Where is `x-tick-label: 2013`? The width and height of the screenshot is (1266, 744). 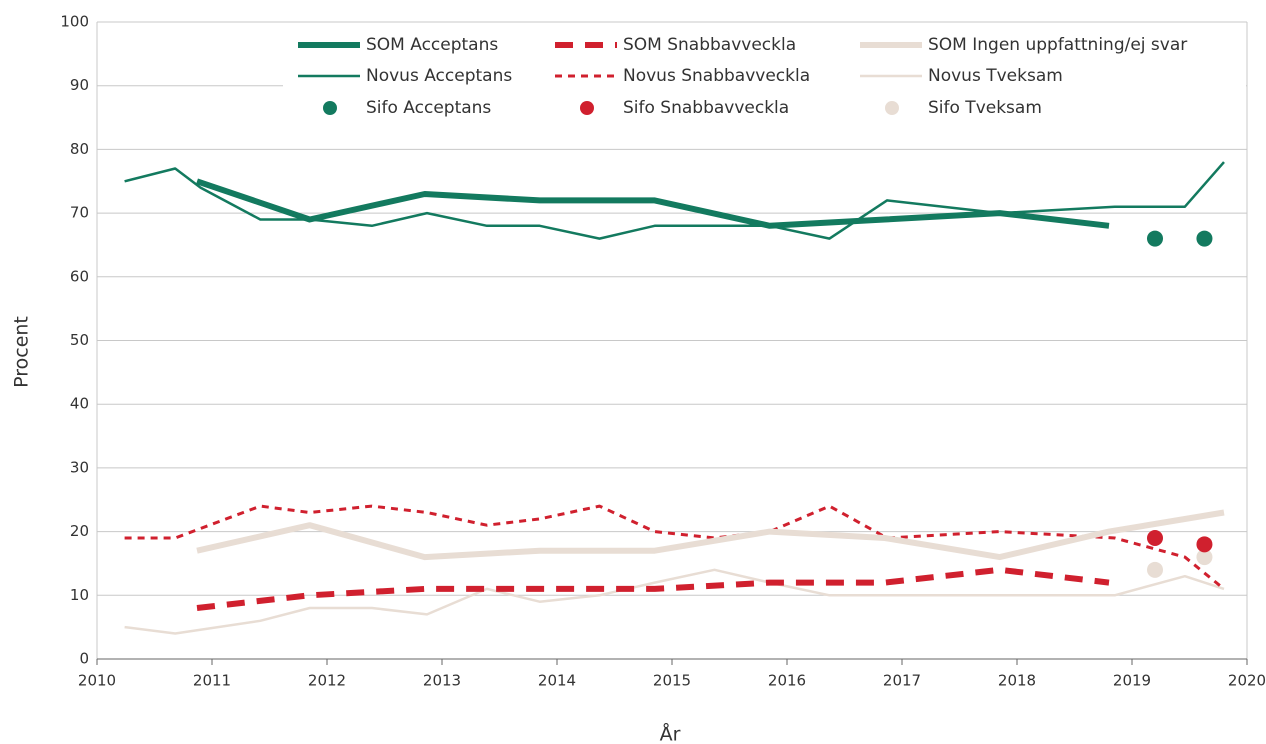 x-tick-label: 2013 is located at coordinates (442, 681).